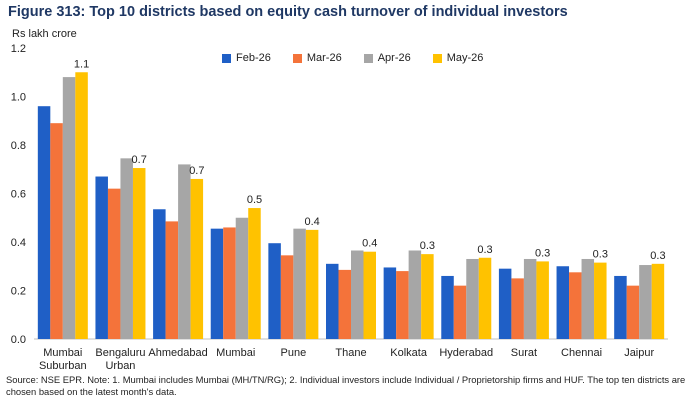 The height and width of the screenshot is (401, 690). I want to click on y-tick-label: 1.2, so click(18, 49).